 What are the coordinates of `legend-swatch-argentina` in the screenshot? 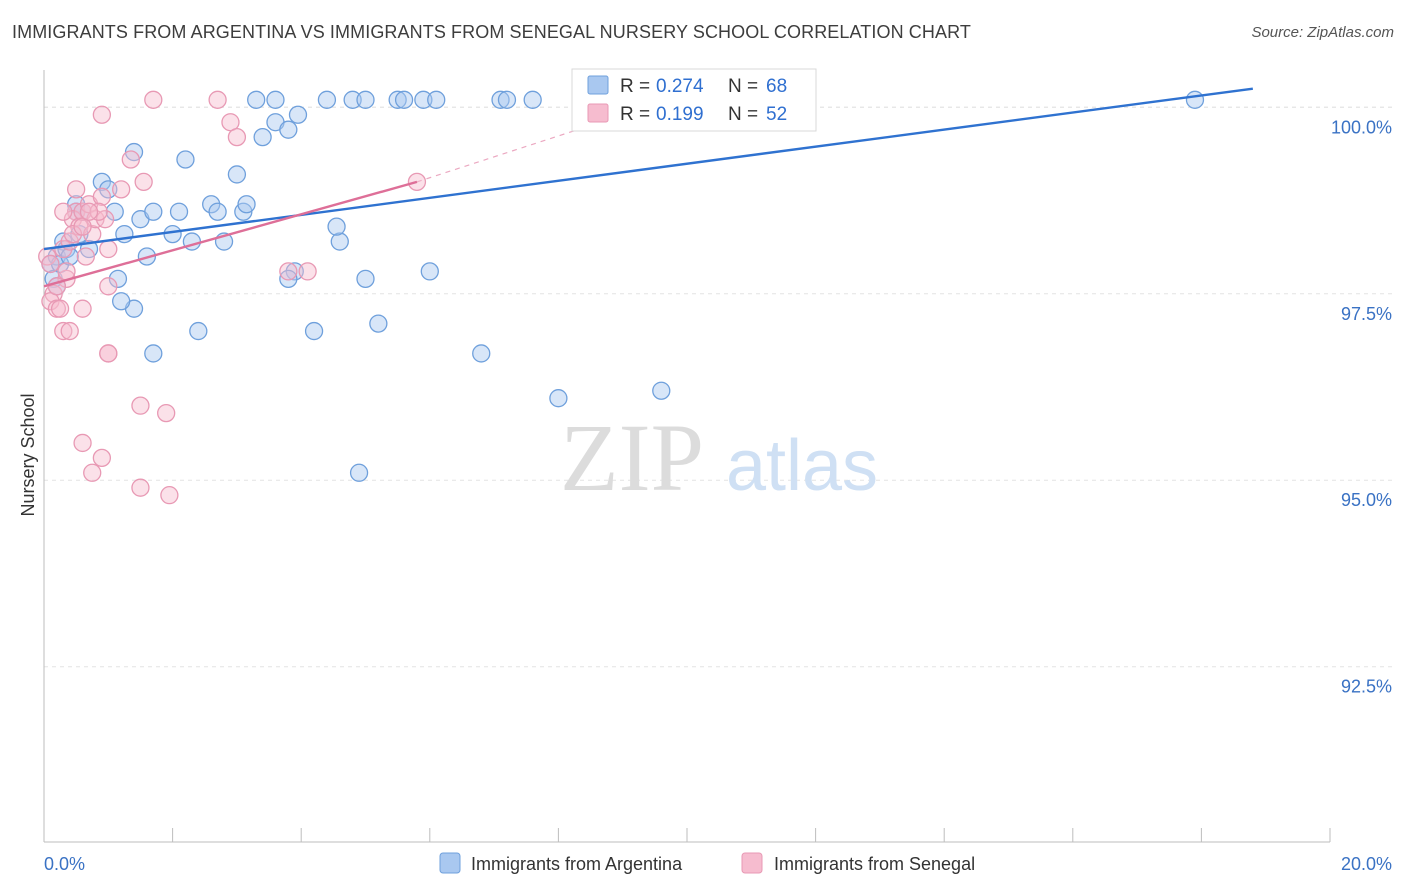 It's located at (598, 85).